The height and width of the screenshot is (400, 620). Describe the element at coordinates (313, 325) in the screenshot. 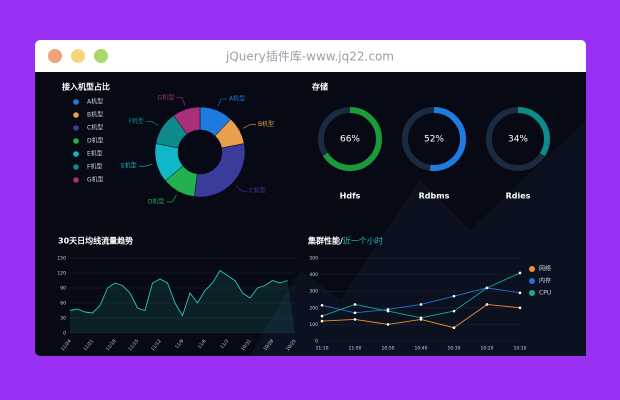

I see `y-tick-label: 100` at that location.